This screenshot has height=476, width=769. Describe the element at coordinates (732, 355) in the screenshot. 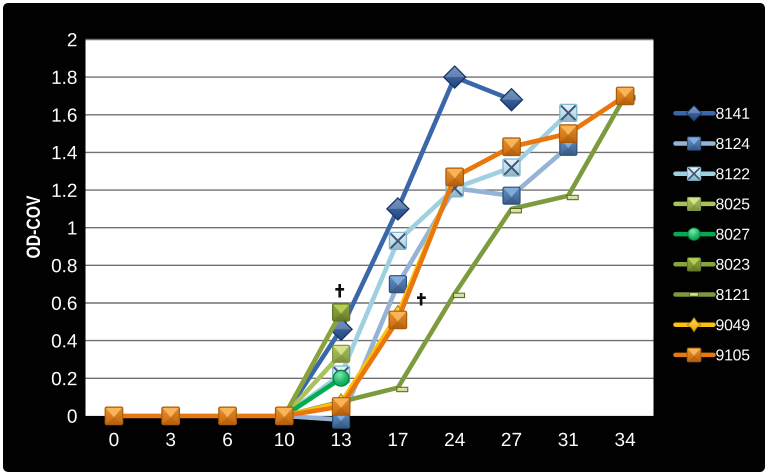

I see `svg-text: 9105` at that location.